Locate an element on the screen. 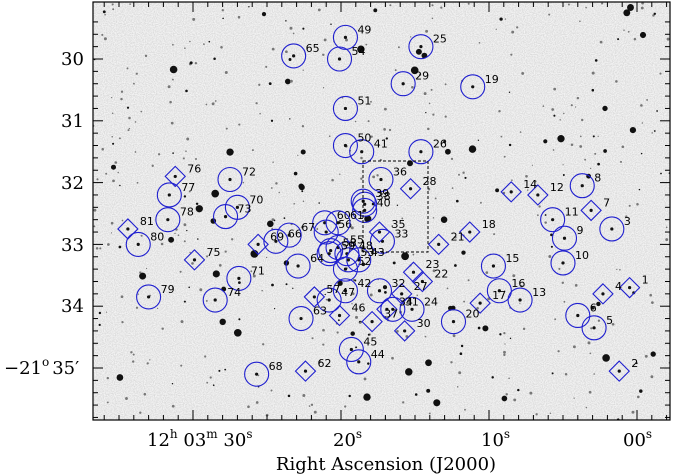 Image resolution: width=685 pixels, height=476 pixels. galaxy-marker-66: 66 is located at coordinates (282, 240).